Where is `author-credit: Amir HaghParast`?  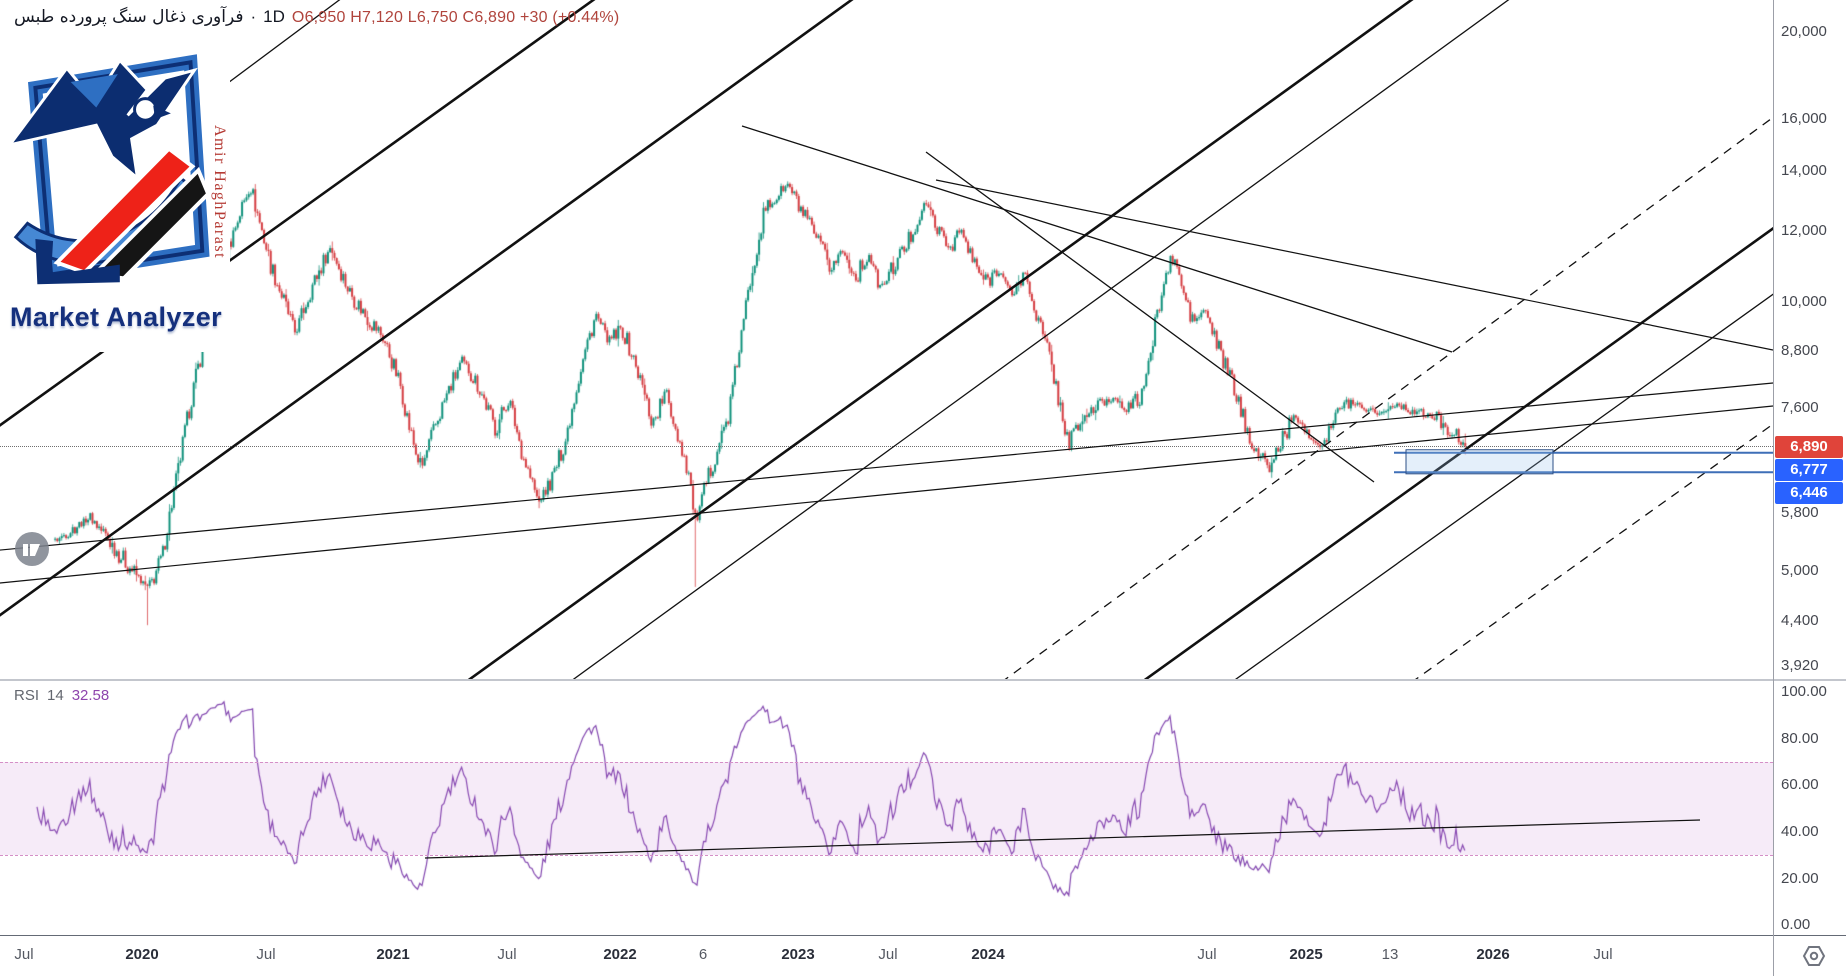 author-credit: Amir HaghParast is located at coordinates (219, 192).